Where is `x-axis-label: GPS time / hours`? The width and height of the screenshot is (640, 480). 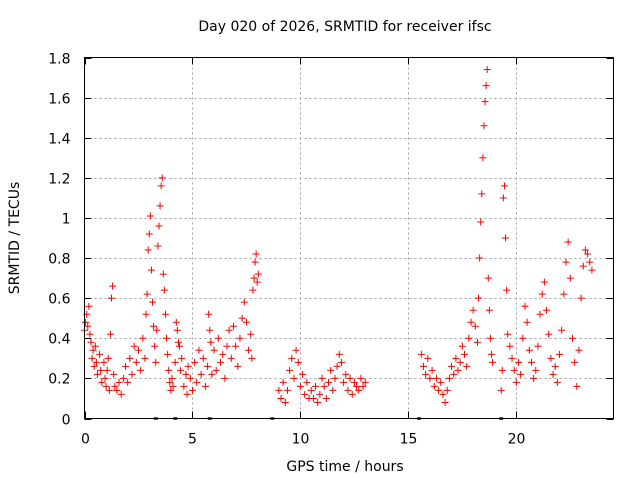
x-axis-label: GPS time / hours is located at coordinates (344, 467).